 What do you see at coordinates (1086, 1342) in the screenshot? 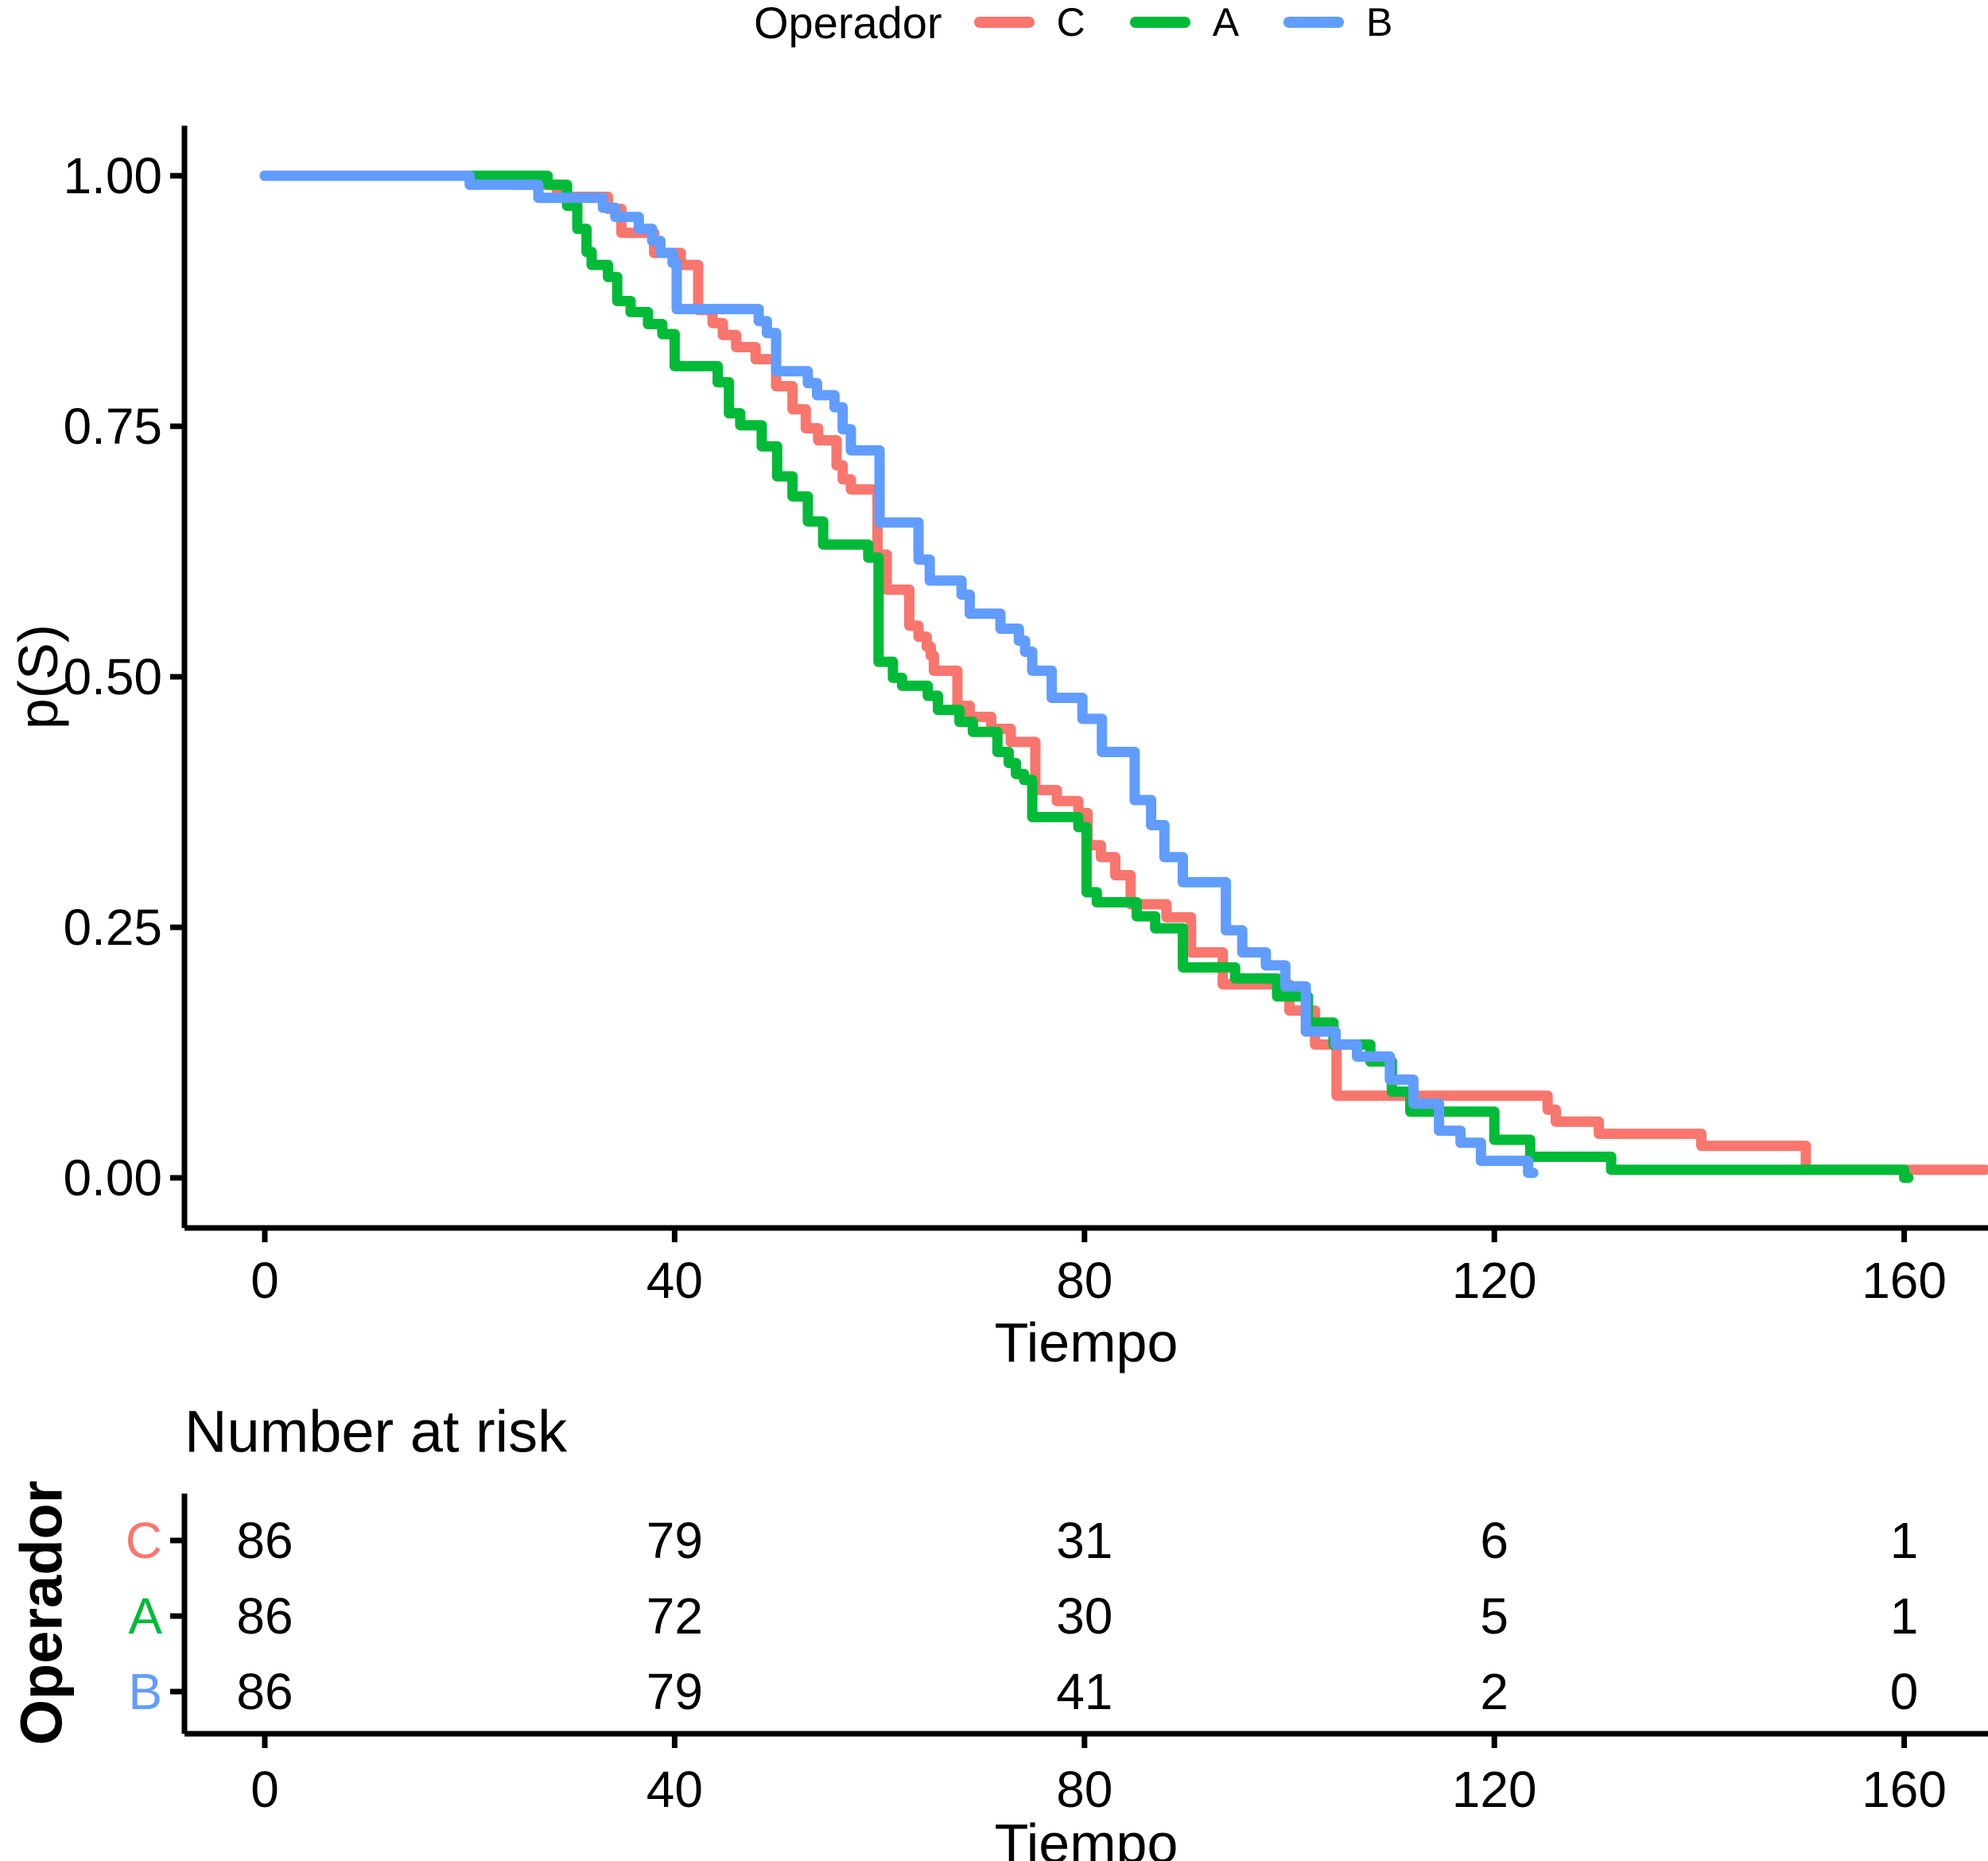
I see `x-axis-title: Tiempo` at bounding box center [1086, 1342].